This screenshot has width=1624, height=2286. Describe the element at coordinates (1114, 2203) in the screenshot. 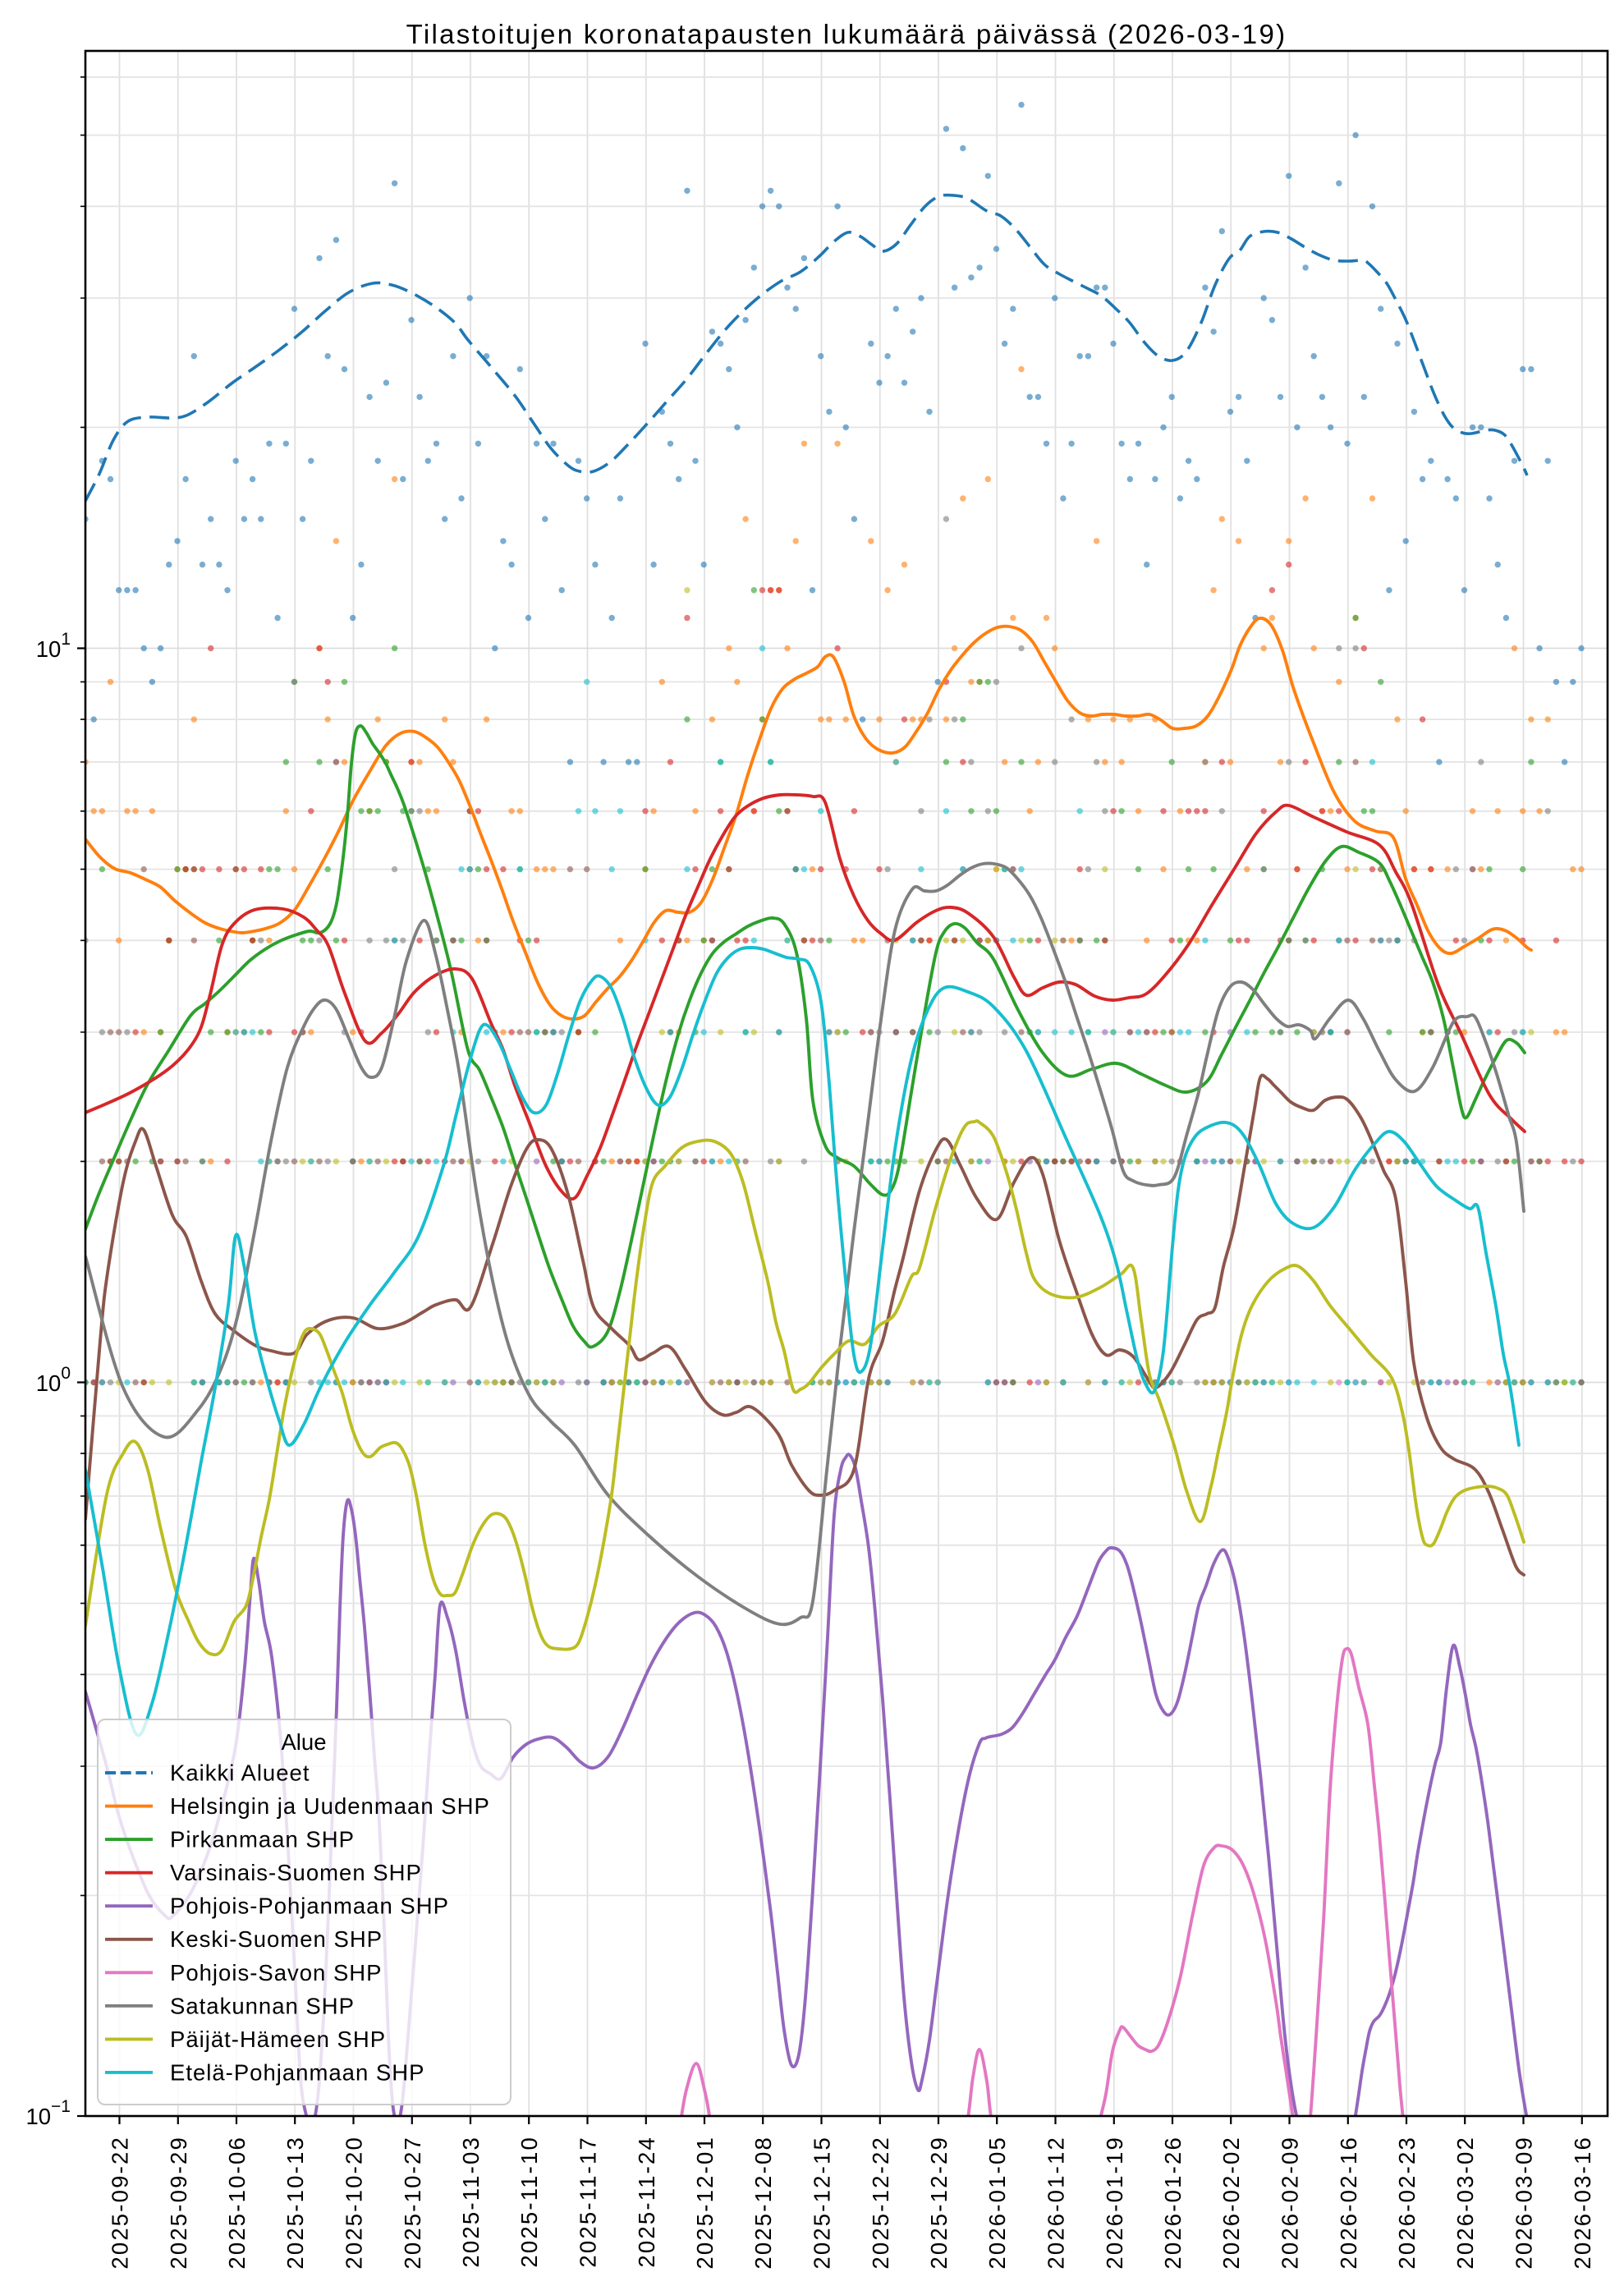

I see `svg-text: 2026-01-19` at that location.